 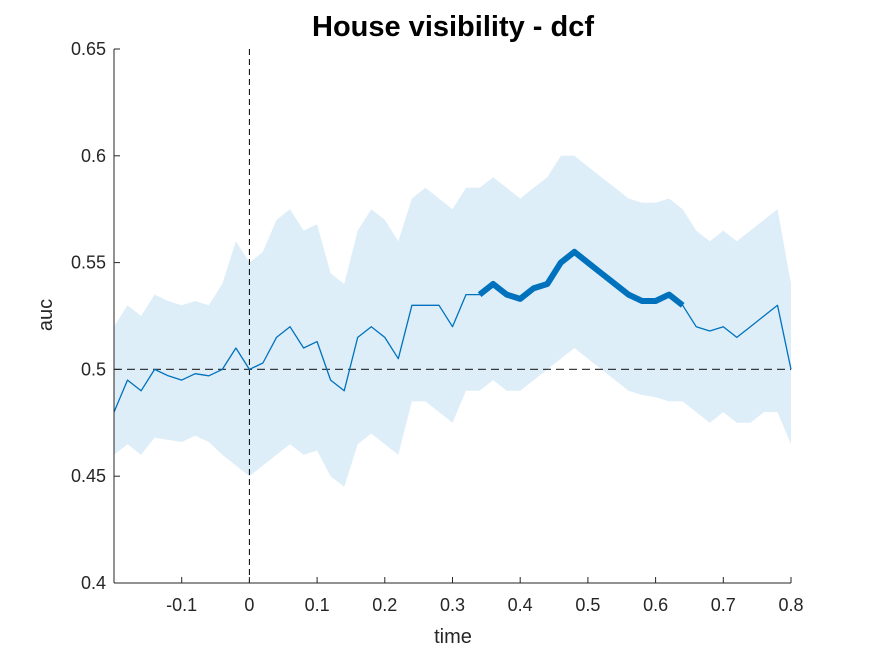 What do you see at coordinates (249, 605) in the screenshot?
I see `x-tick-label: 0` at bounding box center [249, 605].